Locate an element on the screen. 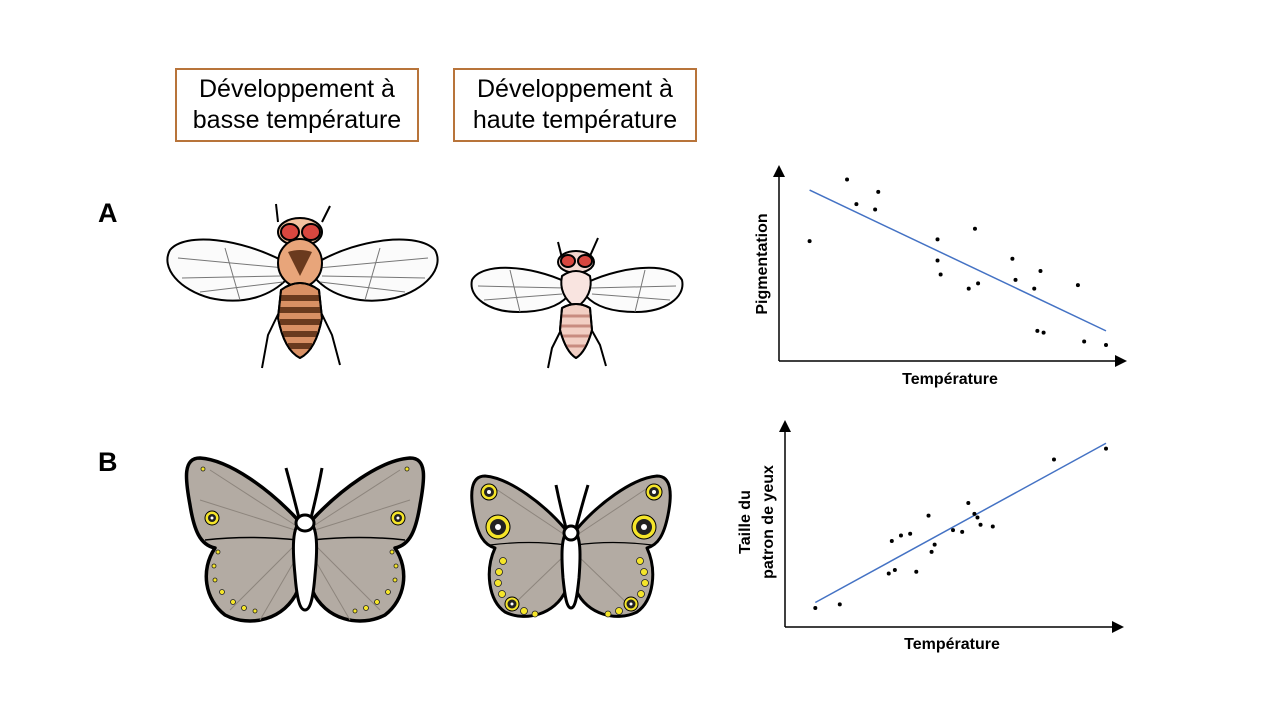  fly-high-temperature-icon is located at coordinates (577, 303).